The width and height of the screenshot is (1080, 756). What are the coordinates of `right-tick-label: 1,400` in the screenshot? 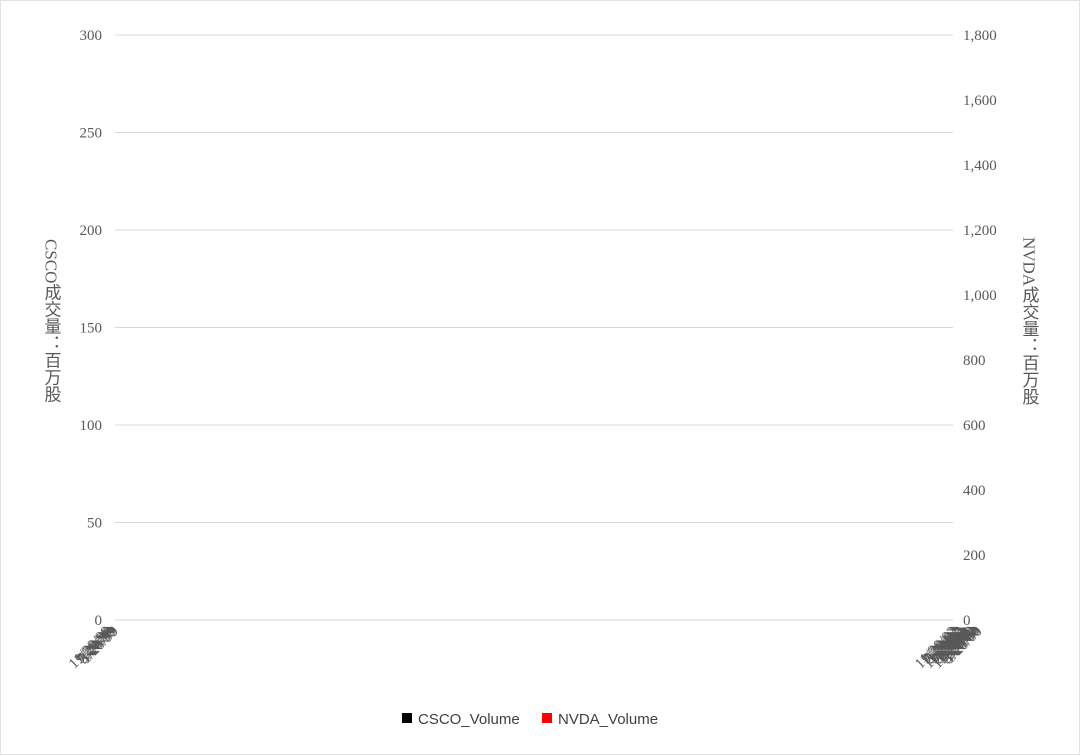 It's located at (980, 166).